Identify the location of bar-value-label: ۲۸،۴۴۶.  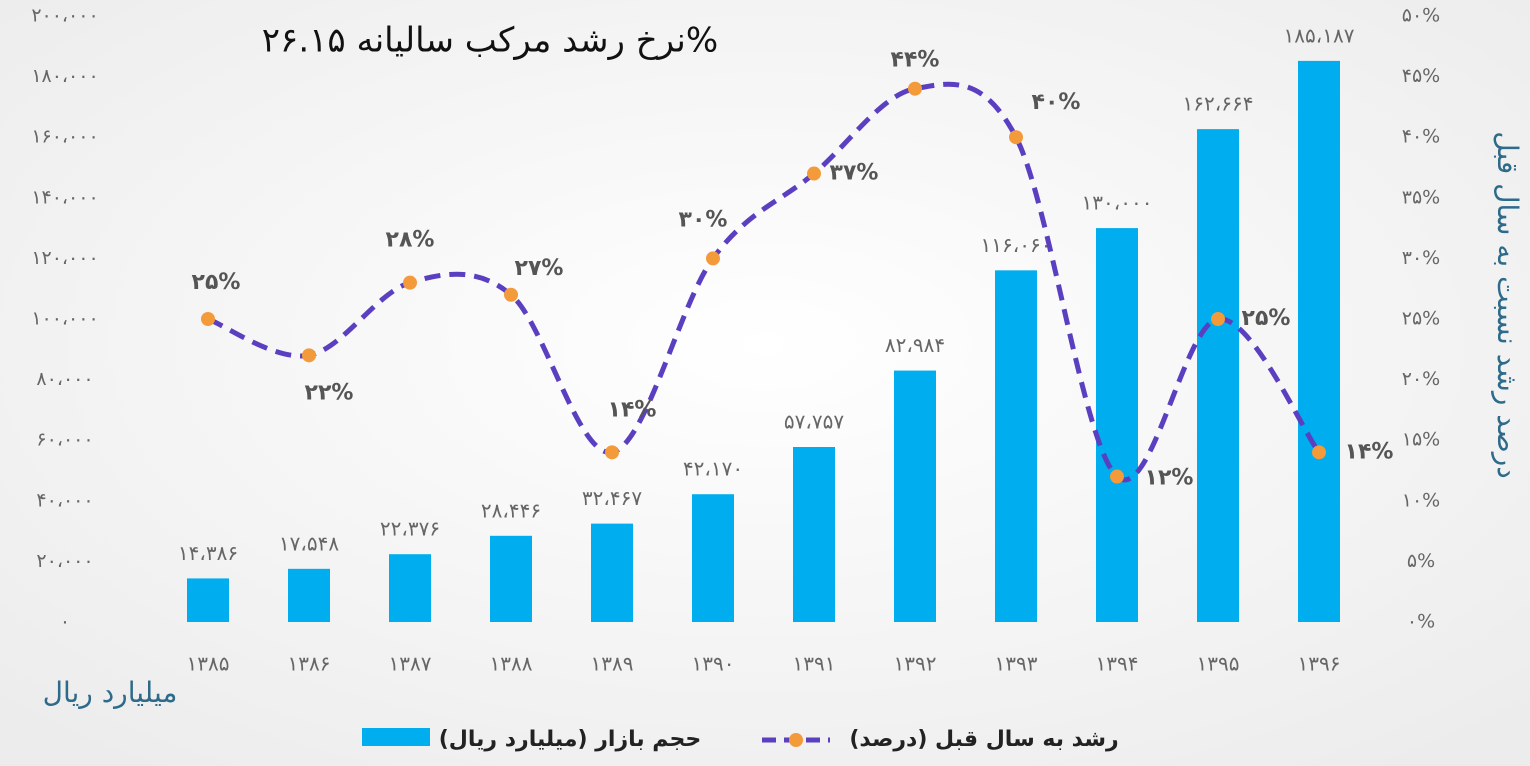
(511, 510).